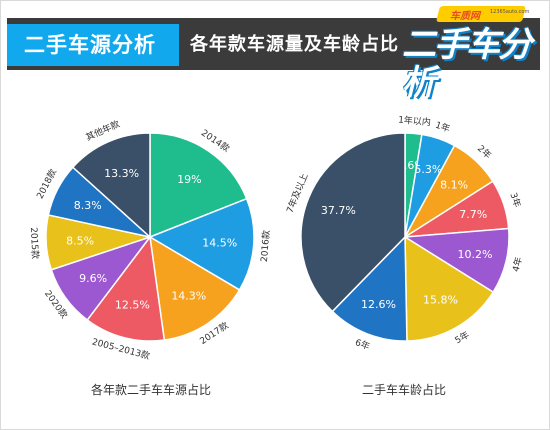 Image resolution: width=550 pixels, height=430 pixels. What do you see at coordinates (440, 300) in the screenshot?
I see `chart-2-slice-6-value: 15.8%` at bounding box center [440, 300].